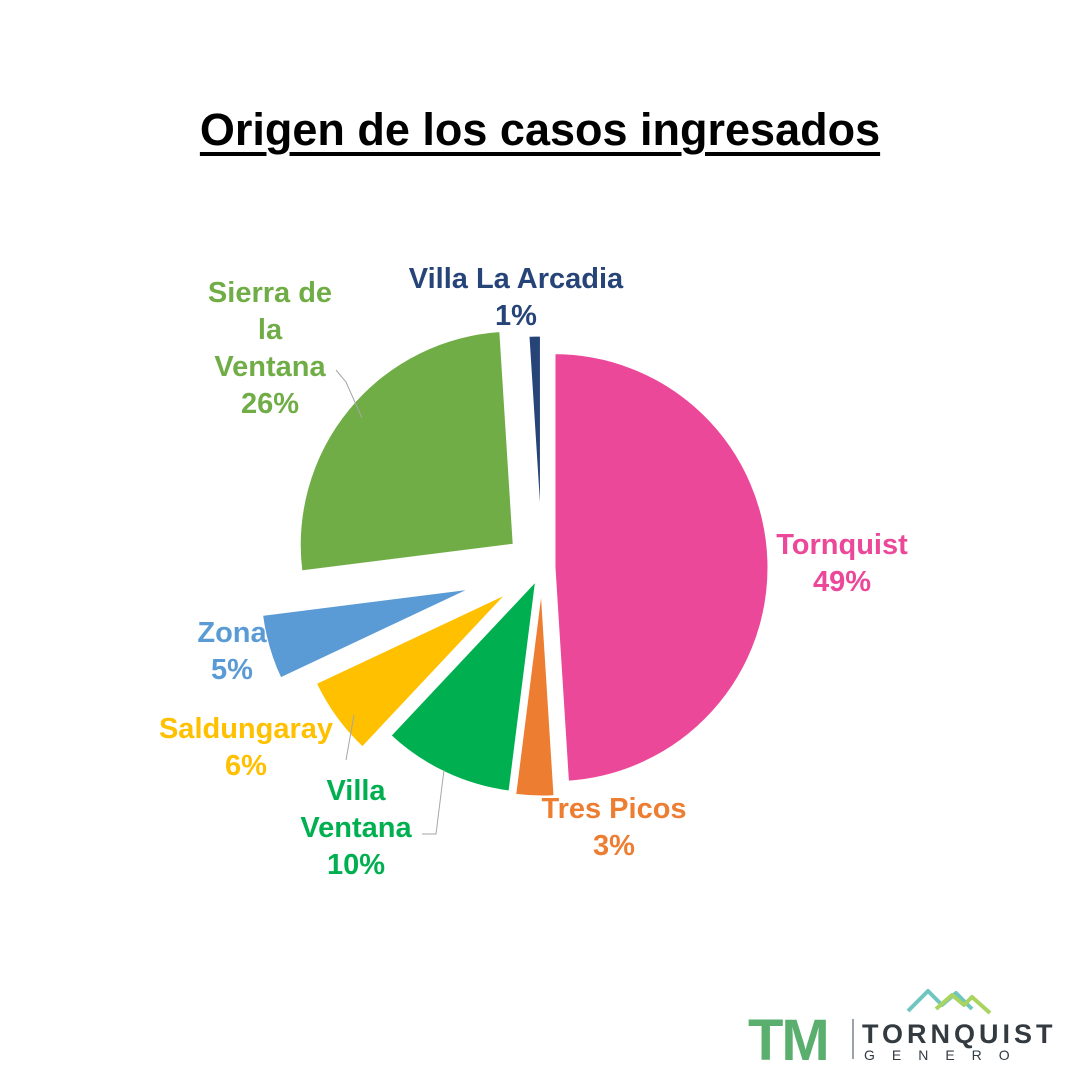 The image size is (1080, 1080). What do you see at coordinates (945, 1055) in the screenshot?
I see `logo-subtitle: GENERO` at bounding box center [945, 1055].